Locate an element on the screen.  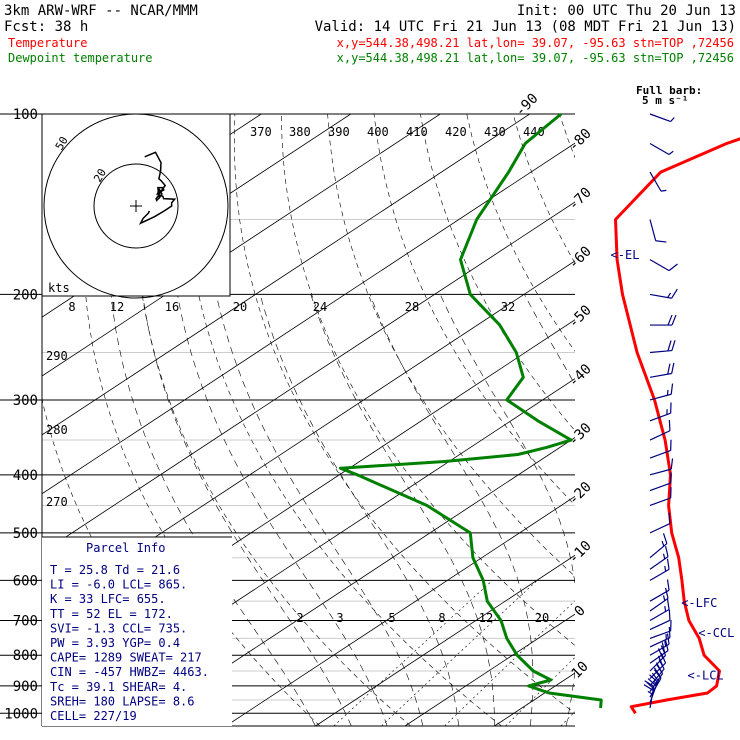
init-time: Init: 00 UTC Thu 20 Jun 13 is located at coordinates (626, 11).